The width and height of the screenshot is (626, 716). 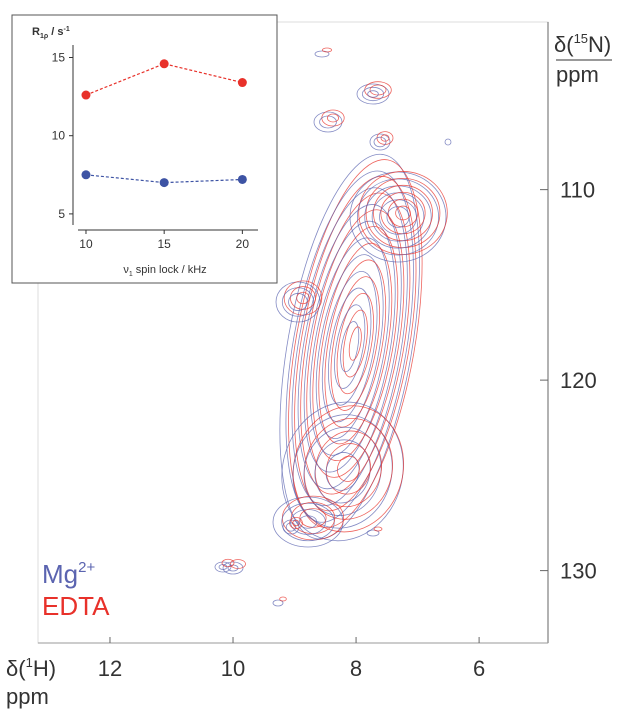 What do you see at coordinates (577, 190) in the screenshot?
I see `y-tick-label: 110` at bounding box center [577, 190].